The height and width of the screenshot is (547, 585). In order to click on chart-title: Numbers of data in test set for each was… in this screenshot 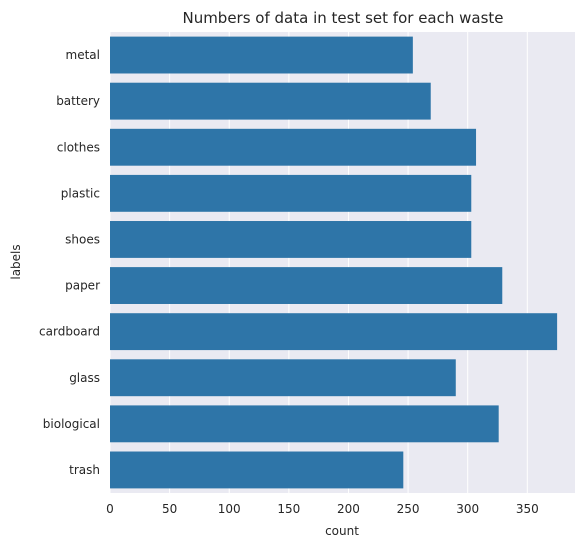, I will do `click(342, 18)`.